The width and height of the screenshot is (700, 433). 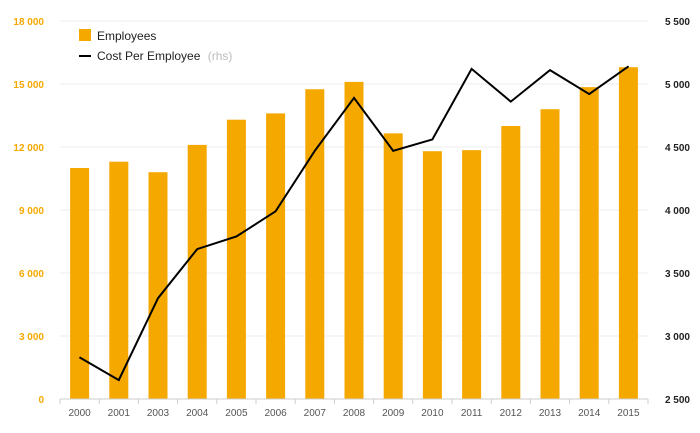 What do you see at coordinates (236, 413) in the screenshot?
I see `x-axis-tick-label: 2005` at bounding box center [236, 413].